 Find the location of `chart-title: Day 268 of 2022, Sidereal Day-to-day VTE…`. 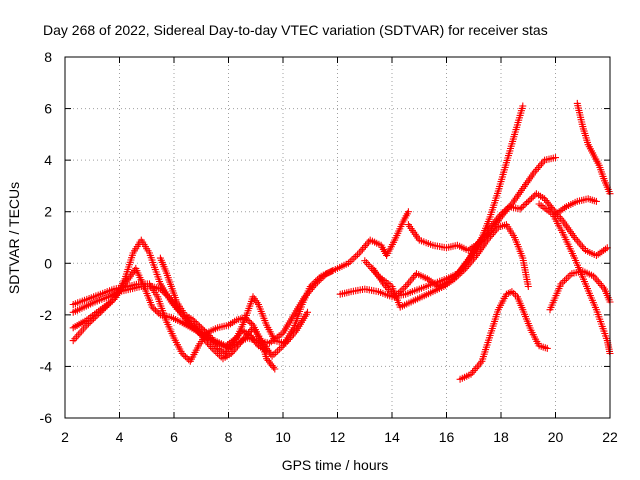

chart-title: Day 268 of 2022, Sidereal Day-to-day VTE… is located at coordinates (295, 30).